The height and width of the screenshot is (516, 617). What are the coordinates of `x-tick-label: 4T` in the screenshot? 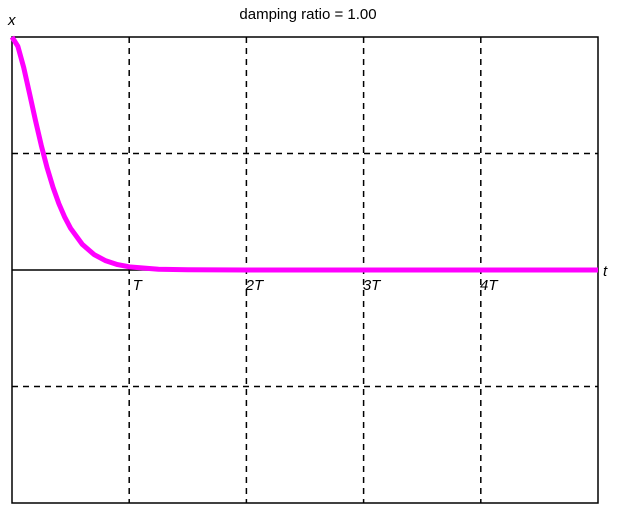 It's located at (489, 285).